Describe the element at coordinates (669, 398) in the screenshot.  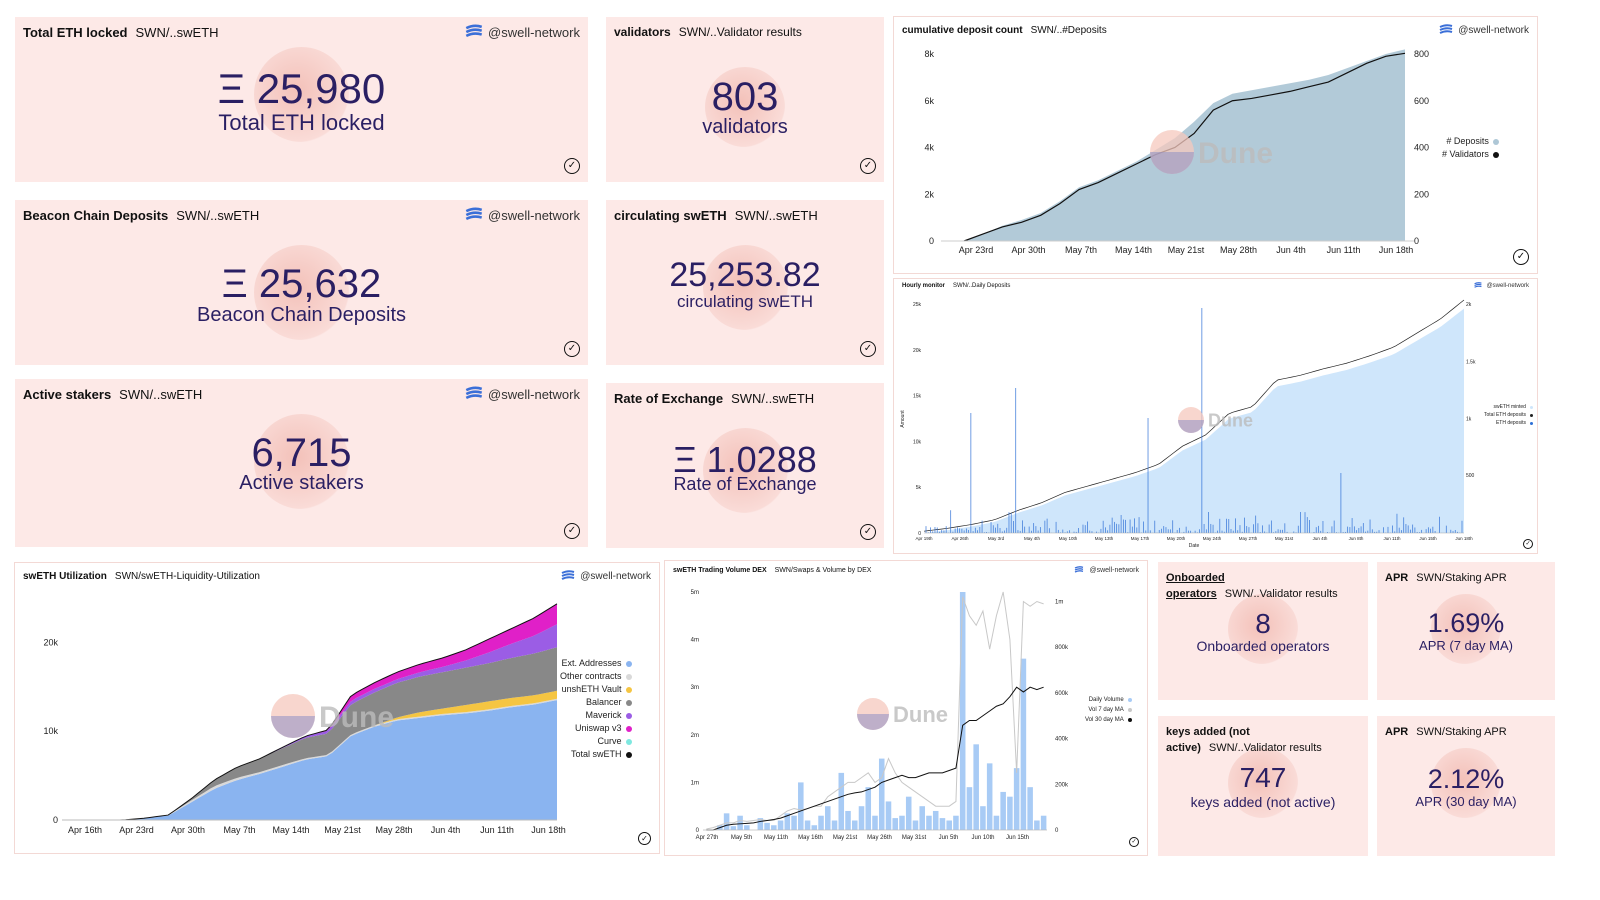
I see `counter-title: Rate of Exchange` at that location.